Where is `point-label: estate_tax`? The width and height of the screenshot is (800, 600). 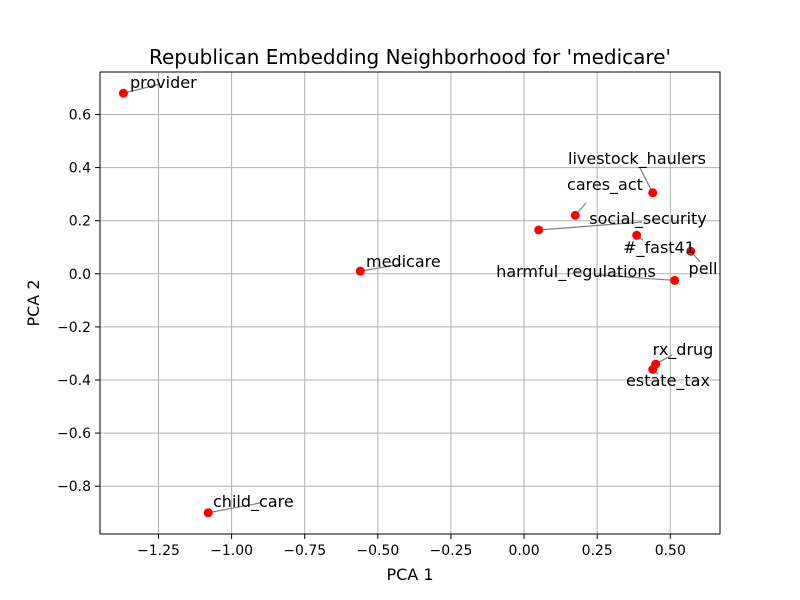 point-label: estate_tax is located at coordinates (668, 381).